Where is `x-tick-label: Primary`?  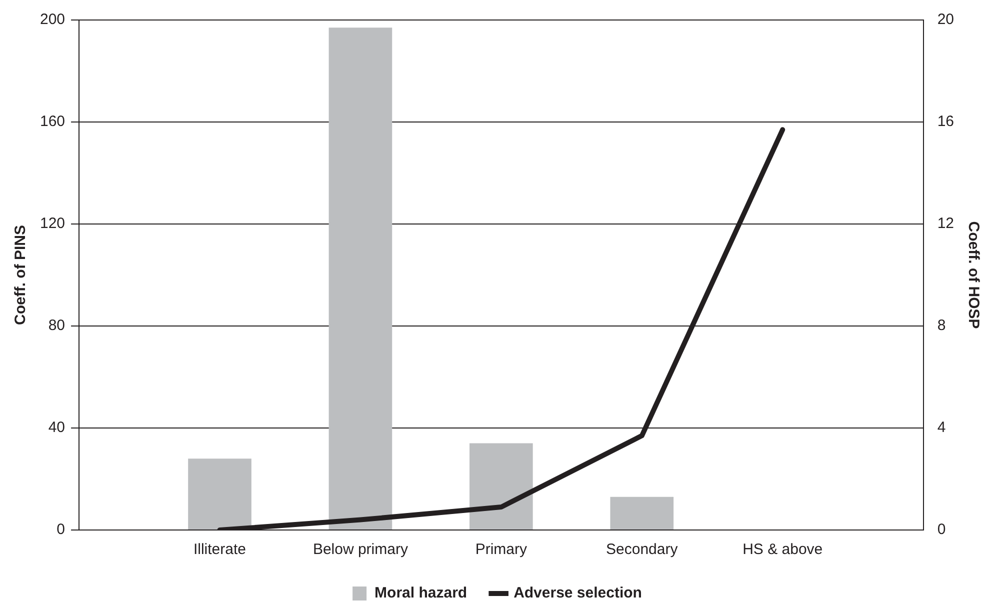 x-tick-label: Primary is located at coordinates (501, 549).